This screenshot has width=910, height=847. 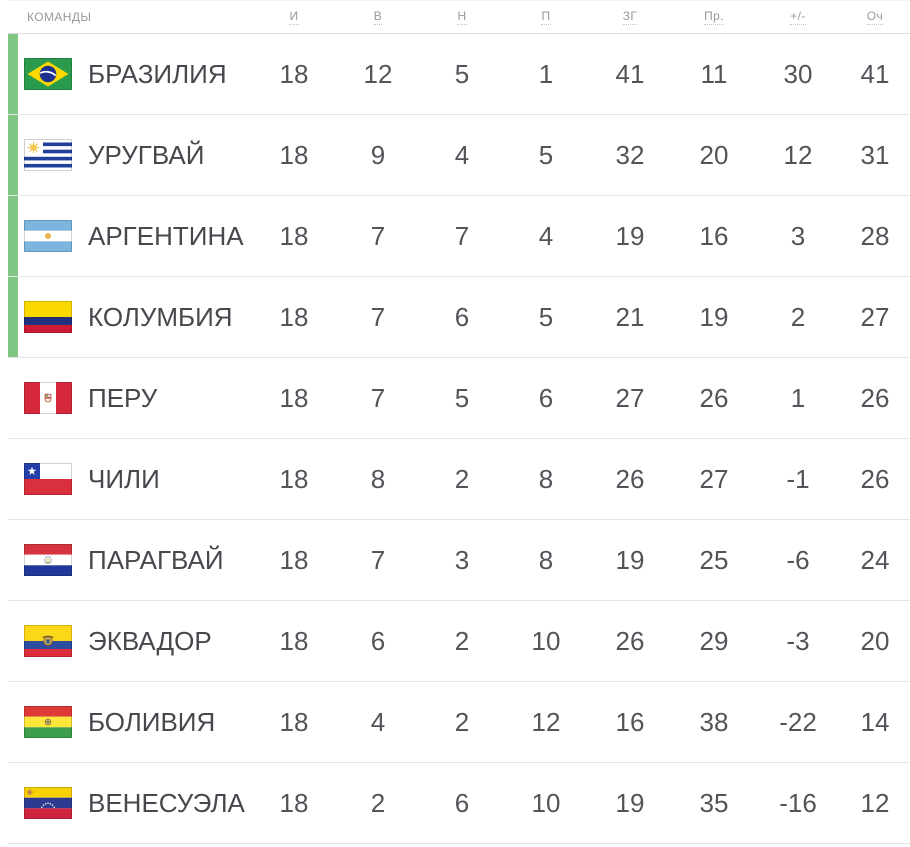 What do you see at coordinates (48, 641) in the screenshot?
I see `ecuador-flag-icon` at bounding box center [48, 641].